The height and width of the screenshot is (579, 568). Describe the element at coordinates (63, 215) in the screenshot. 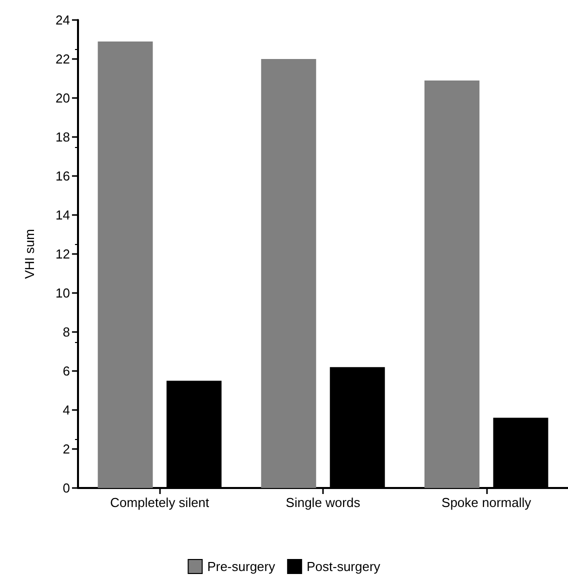

I see `y-tick-label: 14` at that location.